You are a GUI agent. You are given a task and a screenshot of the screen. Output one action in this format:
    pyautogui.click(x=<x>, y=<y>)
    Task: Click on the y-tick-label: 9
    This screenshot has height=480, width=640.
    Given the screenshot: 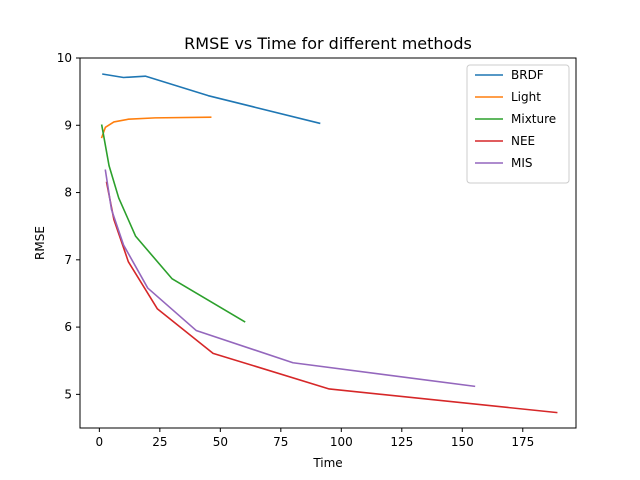 What is the action you would take?
    pyautogui.click(x=68, y=125)
    